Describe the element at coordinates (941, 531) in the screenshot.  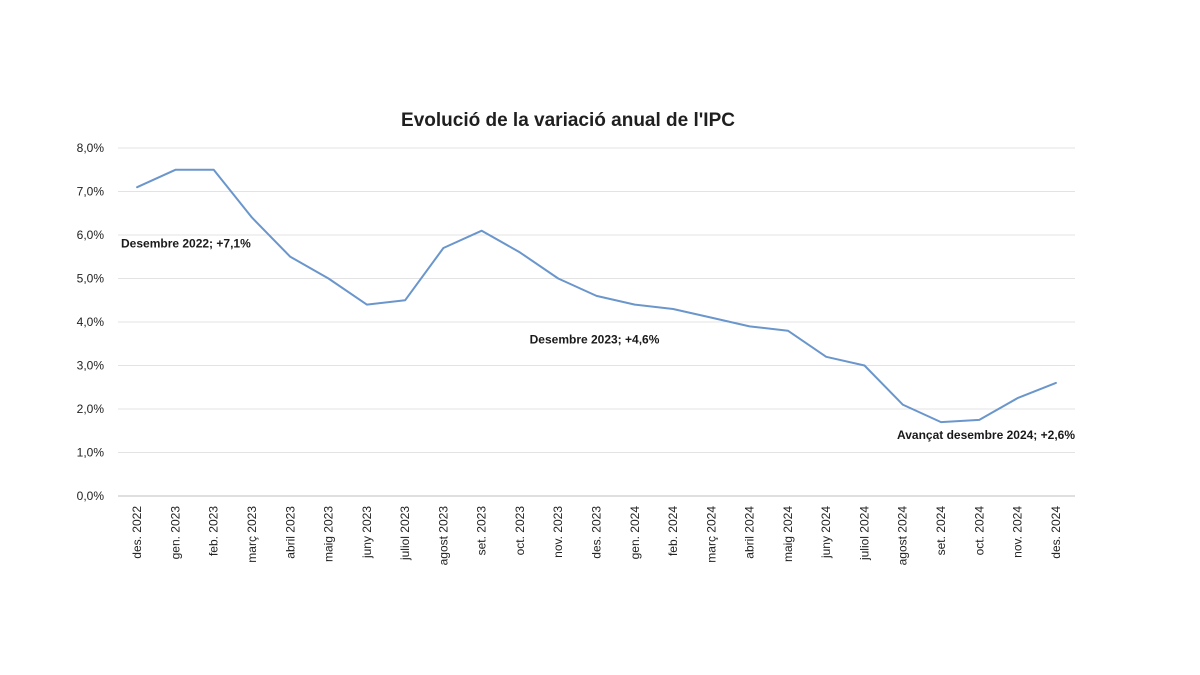
I see `x-tick-label: set. 2024` at that location.